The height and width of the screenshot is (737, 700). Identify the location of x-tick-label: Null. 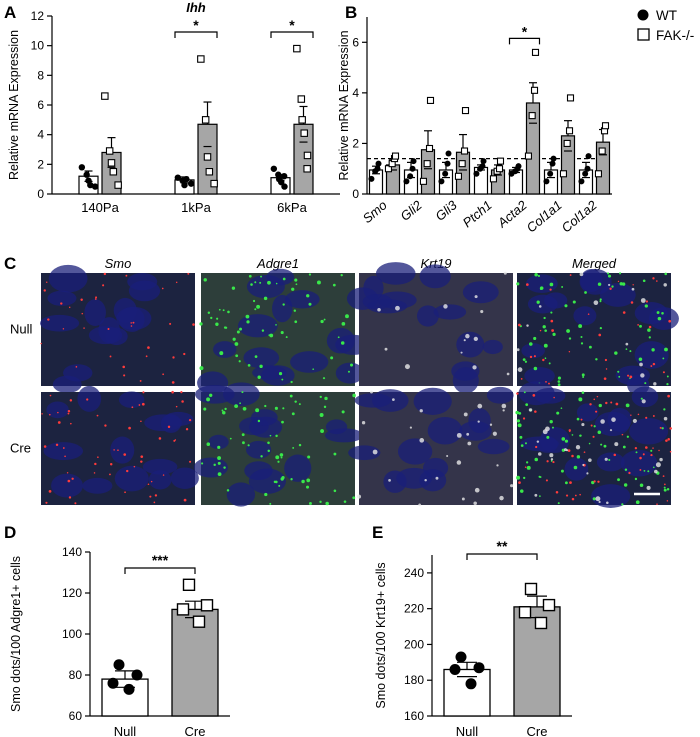
(467, 730).